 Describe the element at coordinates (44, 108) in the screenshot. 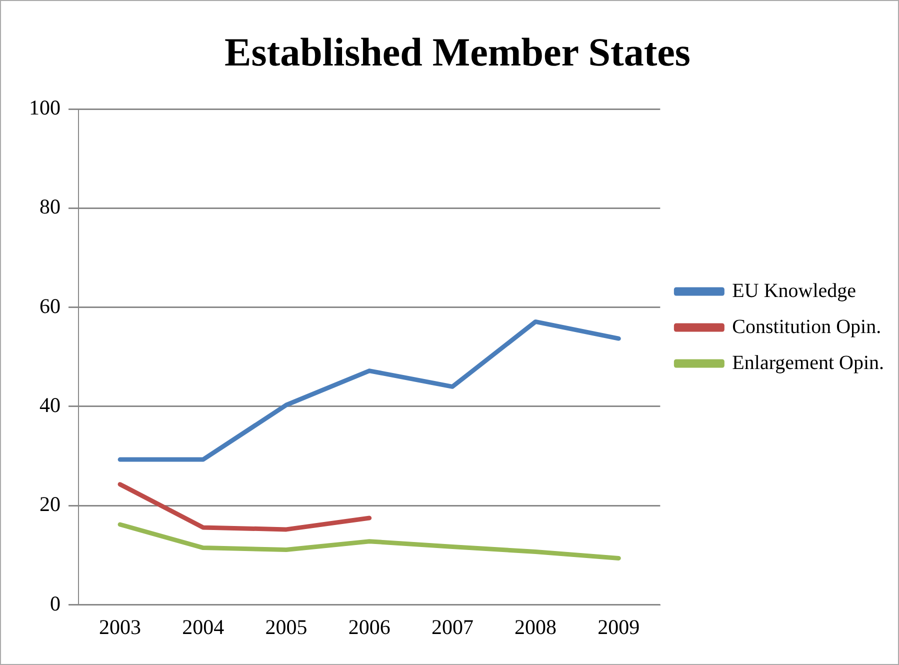

I see `y-tick-label: 100` at that location.